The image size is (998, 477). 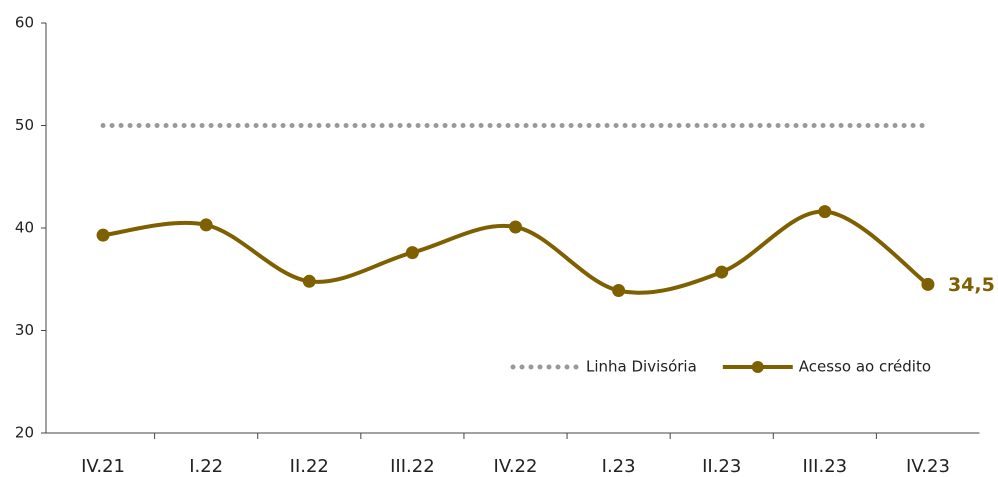 What do you see at coordinates (928, 466) in the screenshot?
I see `x-tick-label: IV.23` at bounding box center [928, 466].